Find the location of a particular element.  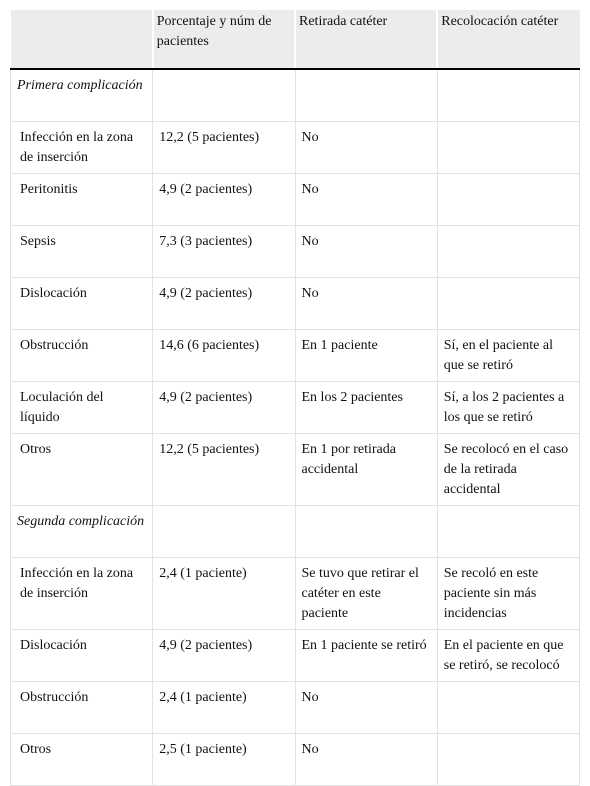

data-row: Sepsis 7,3 (3 pacientes) No is located at coordinates (295, 251).